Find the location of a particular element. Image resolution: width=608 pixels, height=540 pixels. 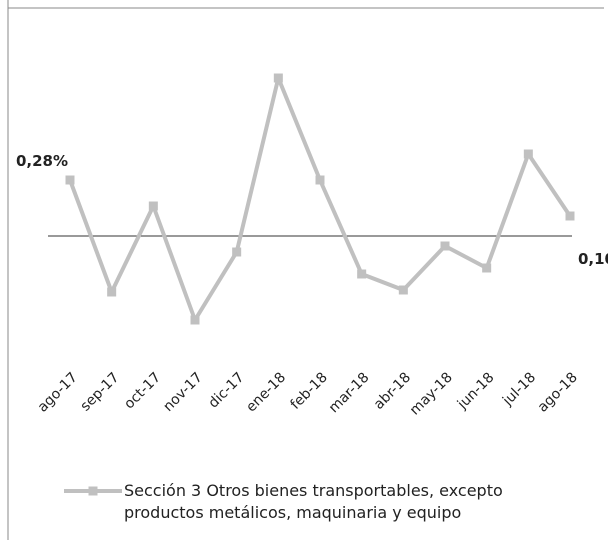

x-tick-label: may-18 is located at coordinates (431, 394).